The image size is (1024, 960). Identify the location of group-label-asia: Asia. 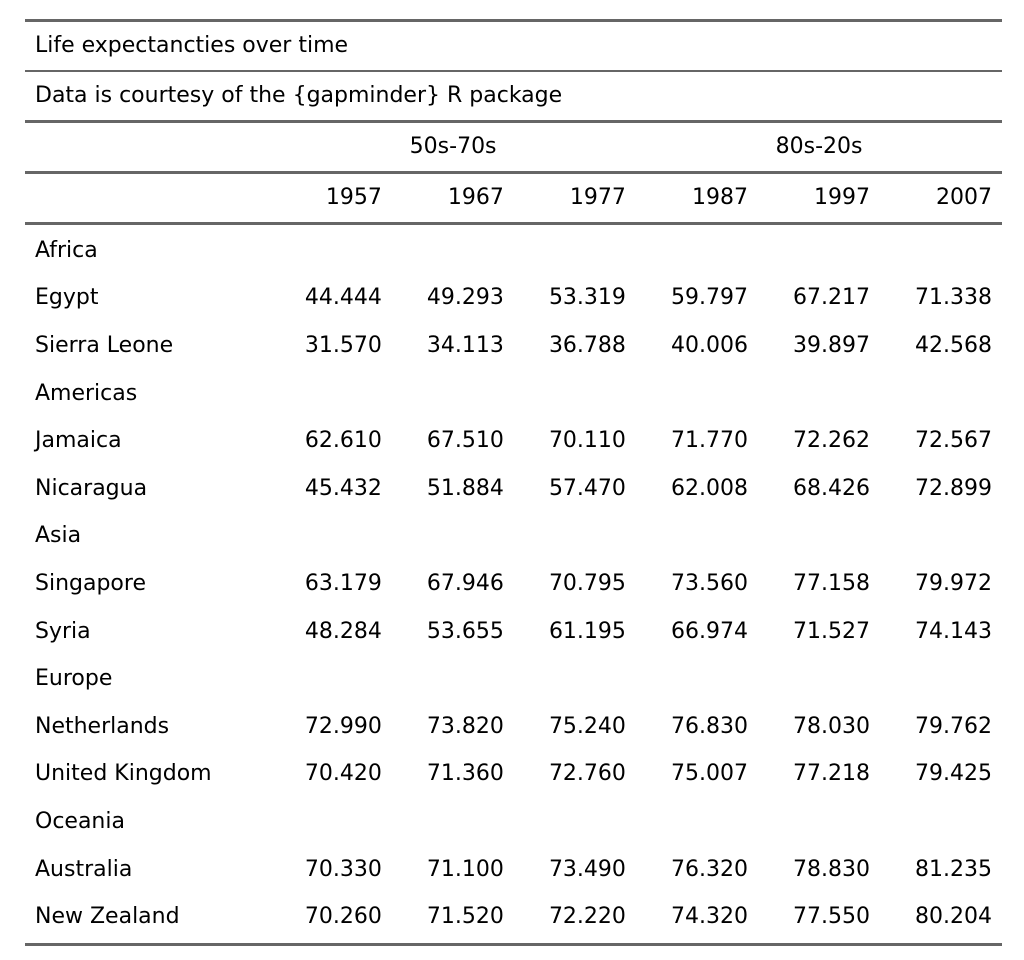
(58, 536).